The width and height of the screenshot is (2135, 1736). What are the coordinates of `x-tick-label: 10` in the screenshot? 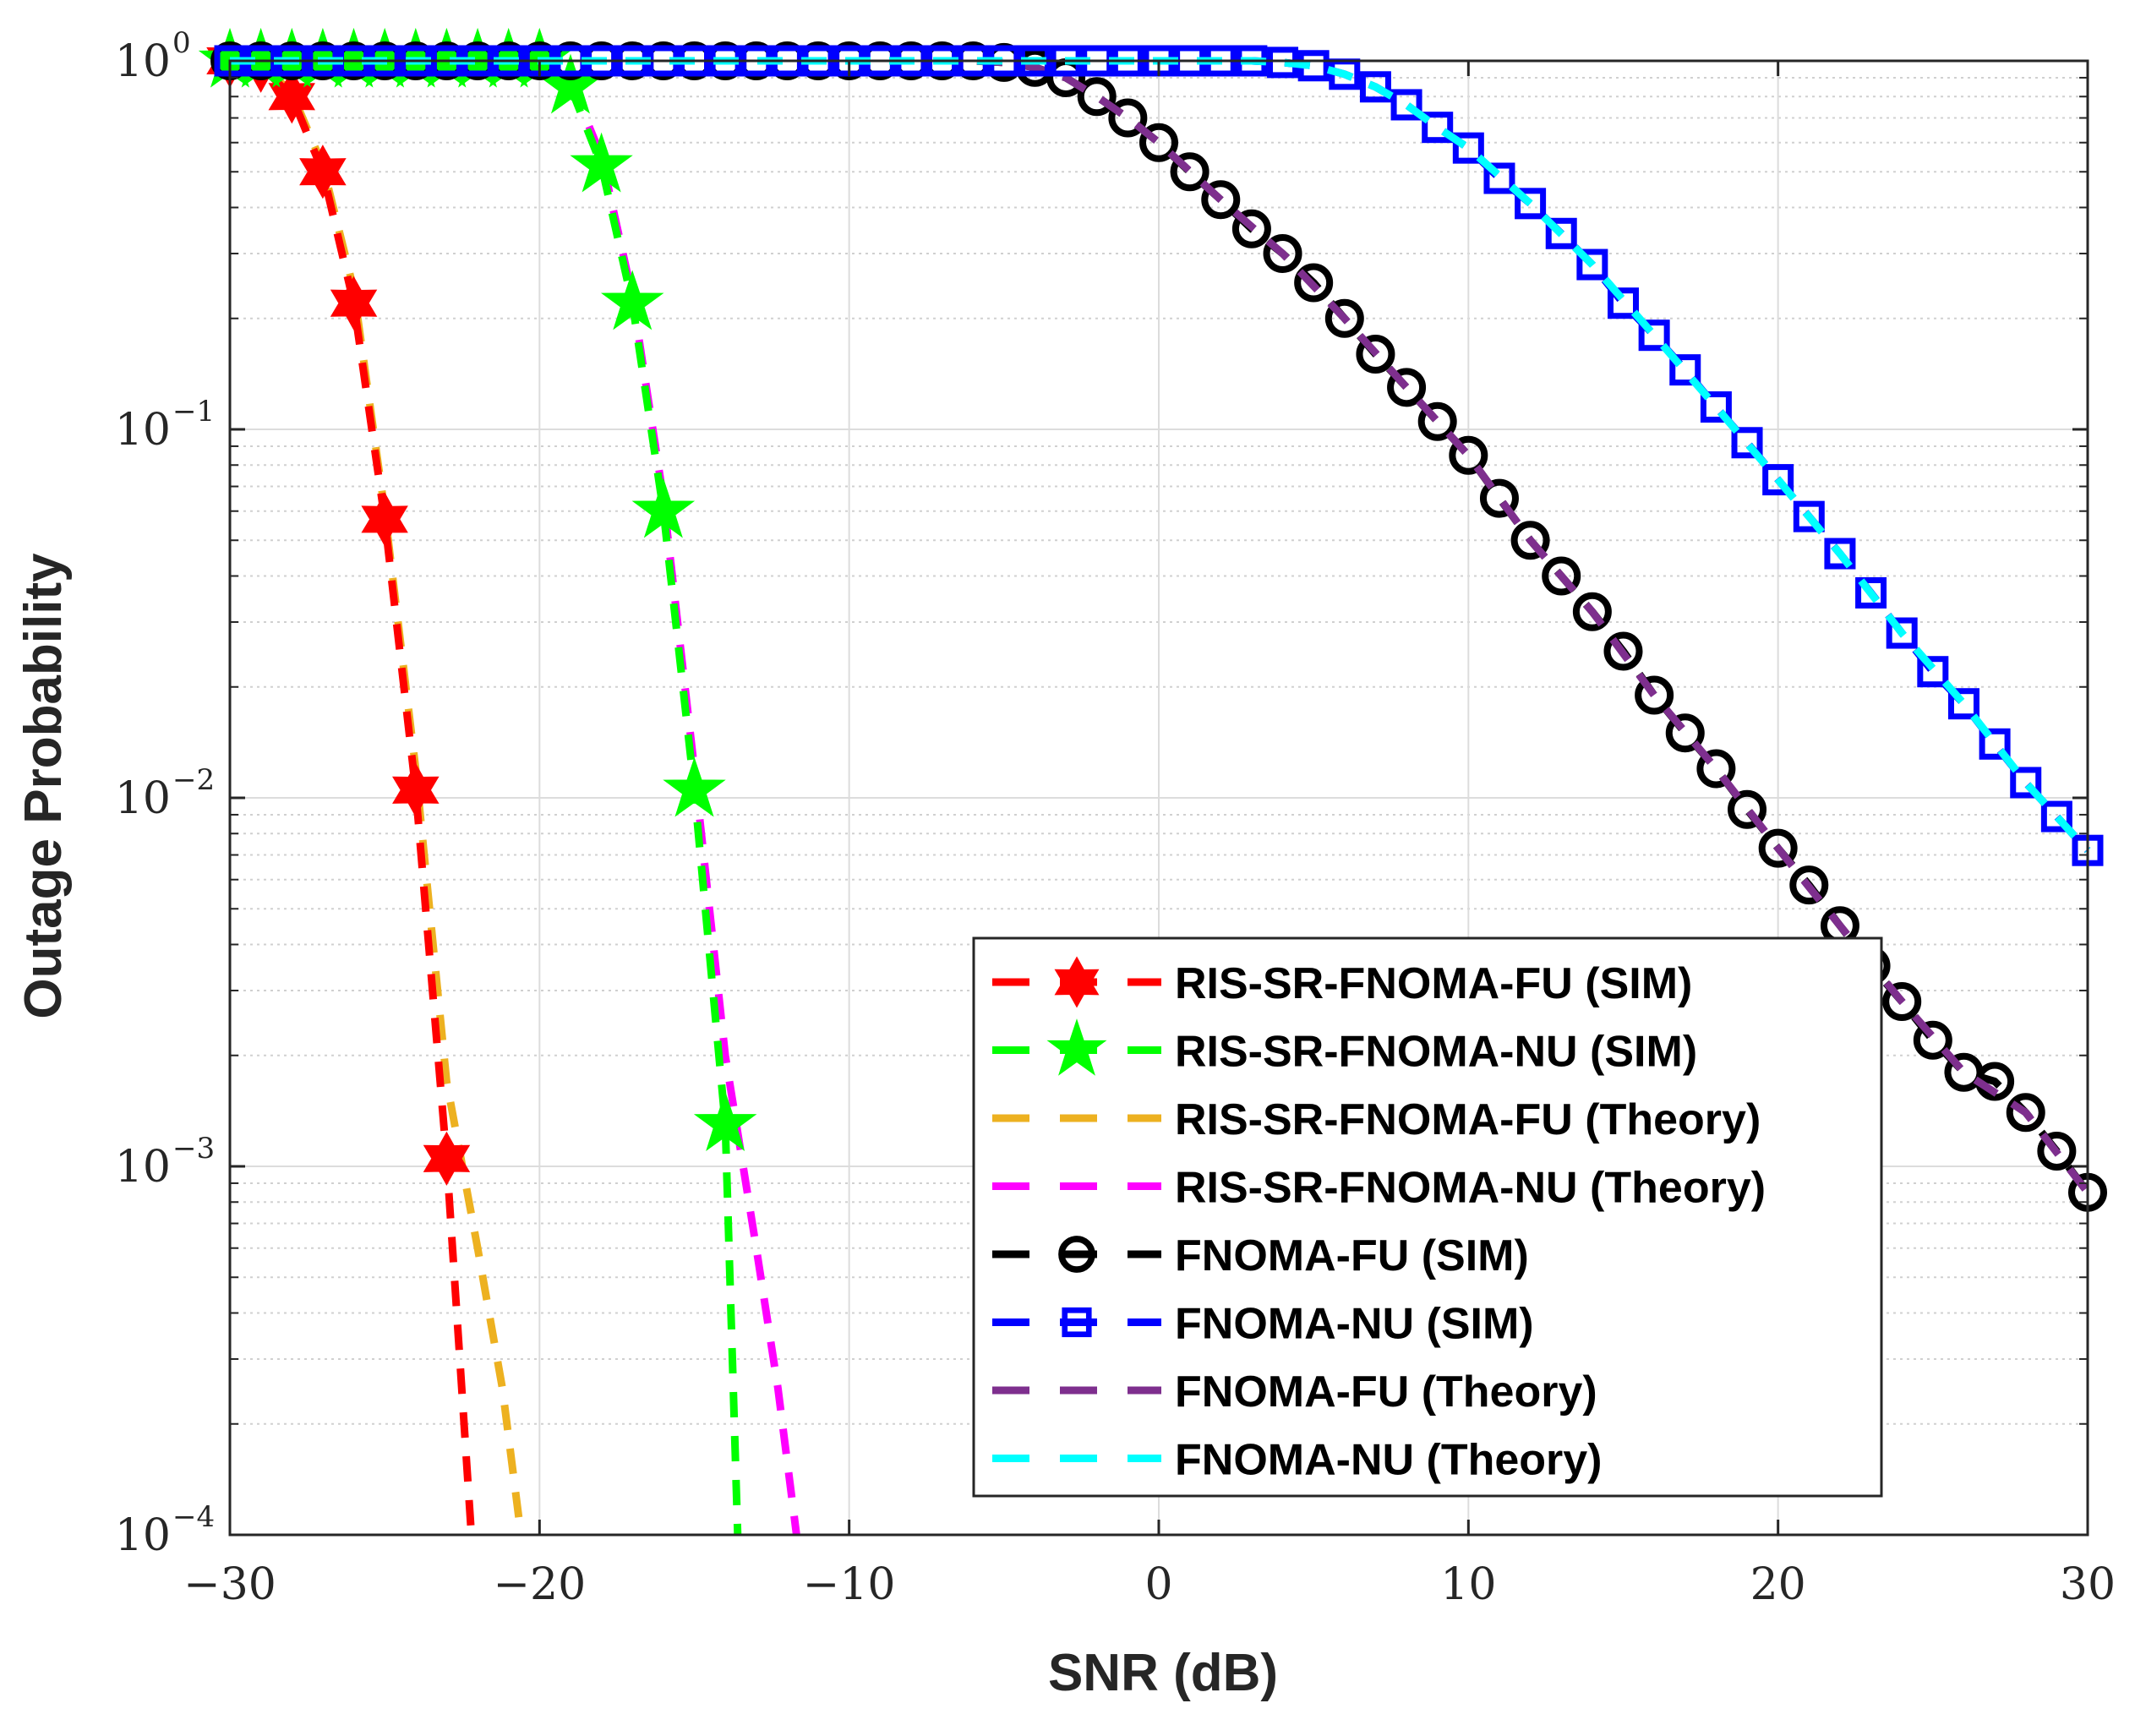 It's located at (1468, 1584).